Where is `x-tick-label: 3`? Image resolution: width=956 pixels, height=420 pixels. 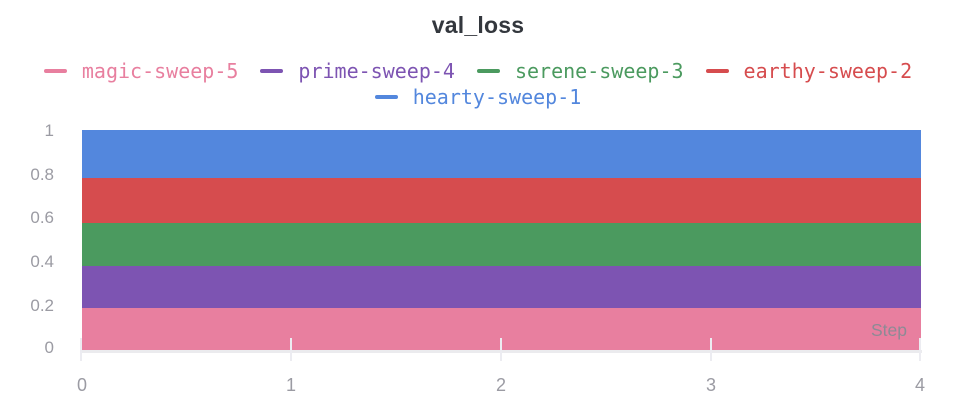 x-tick-label: 3 is located at coordinates (710, 385).